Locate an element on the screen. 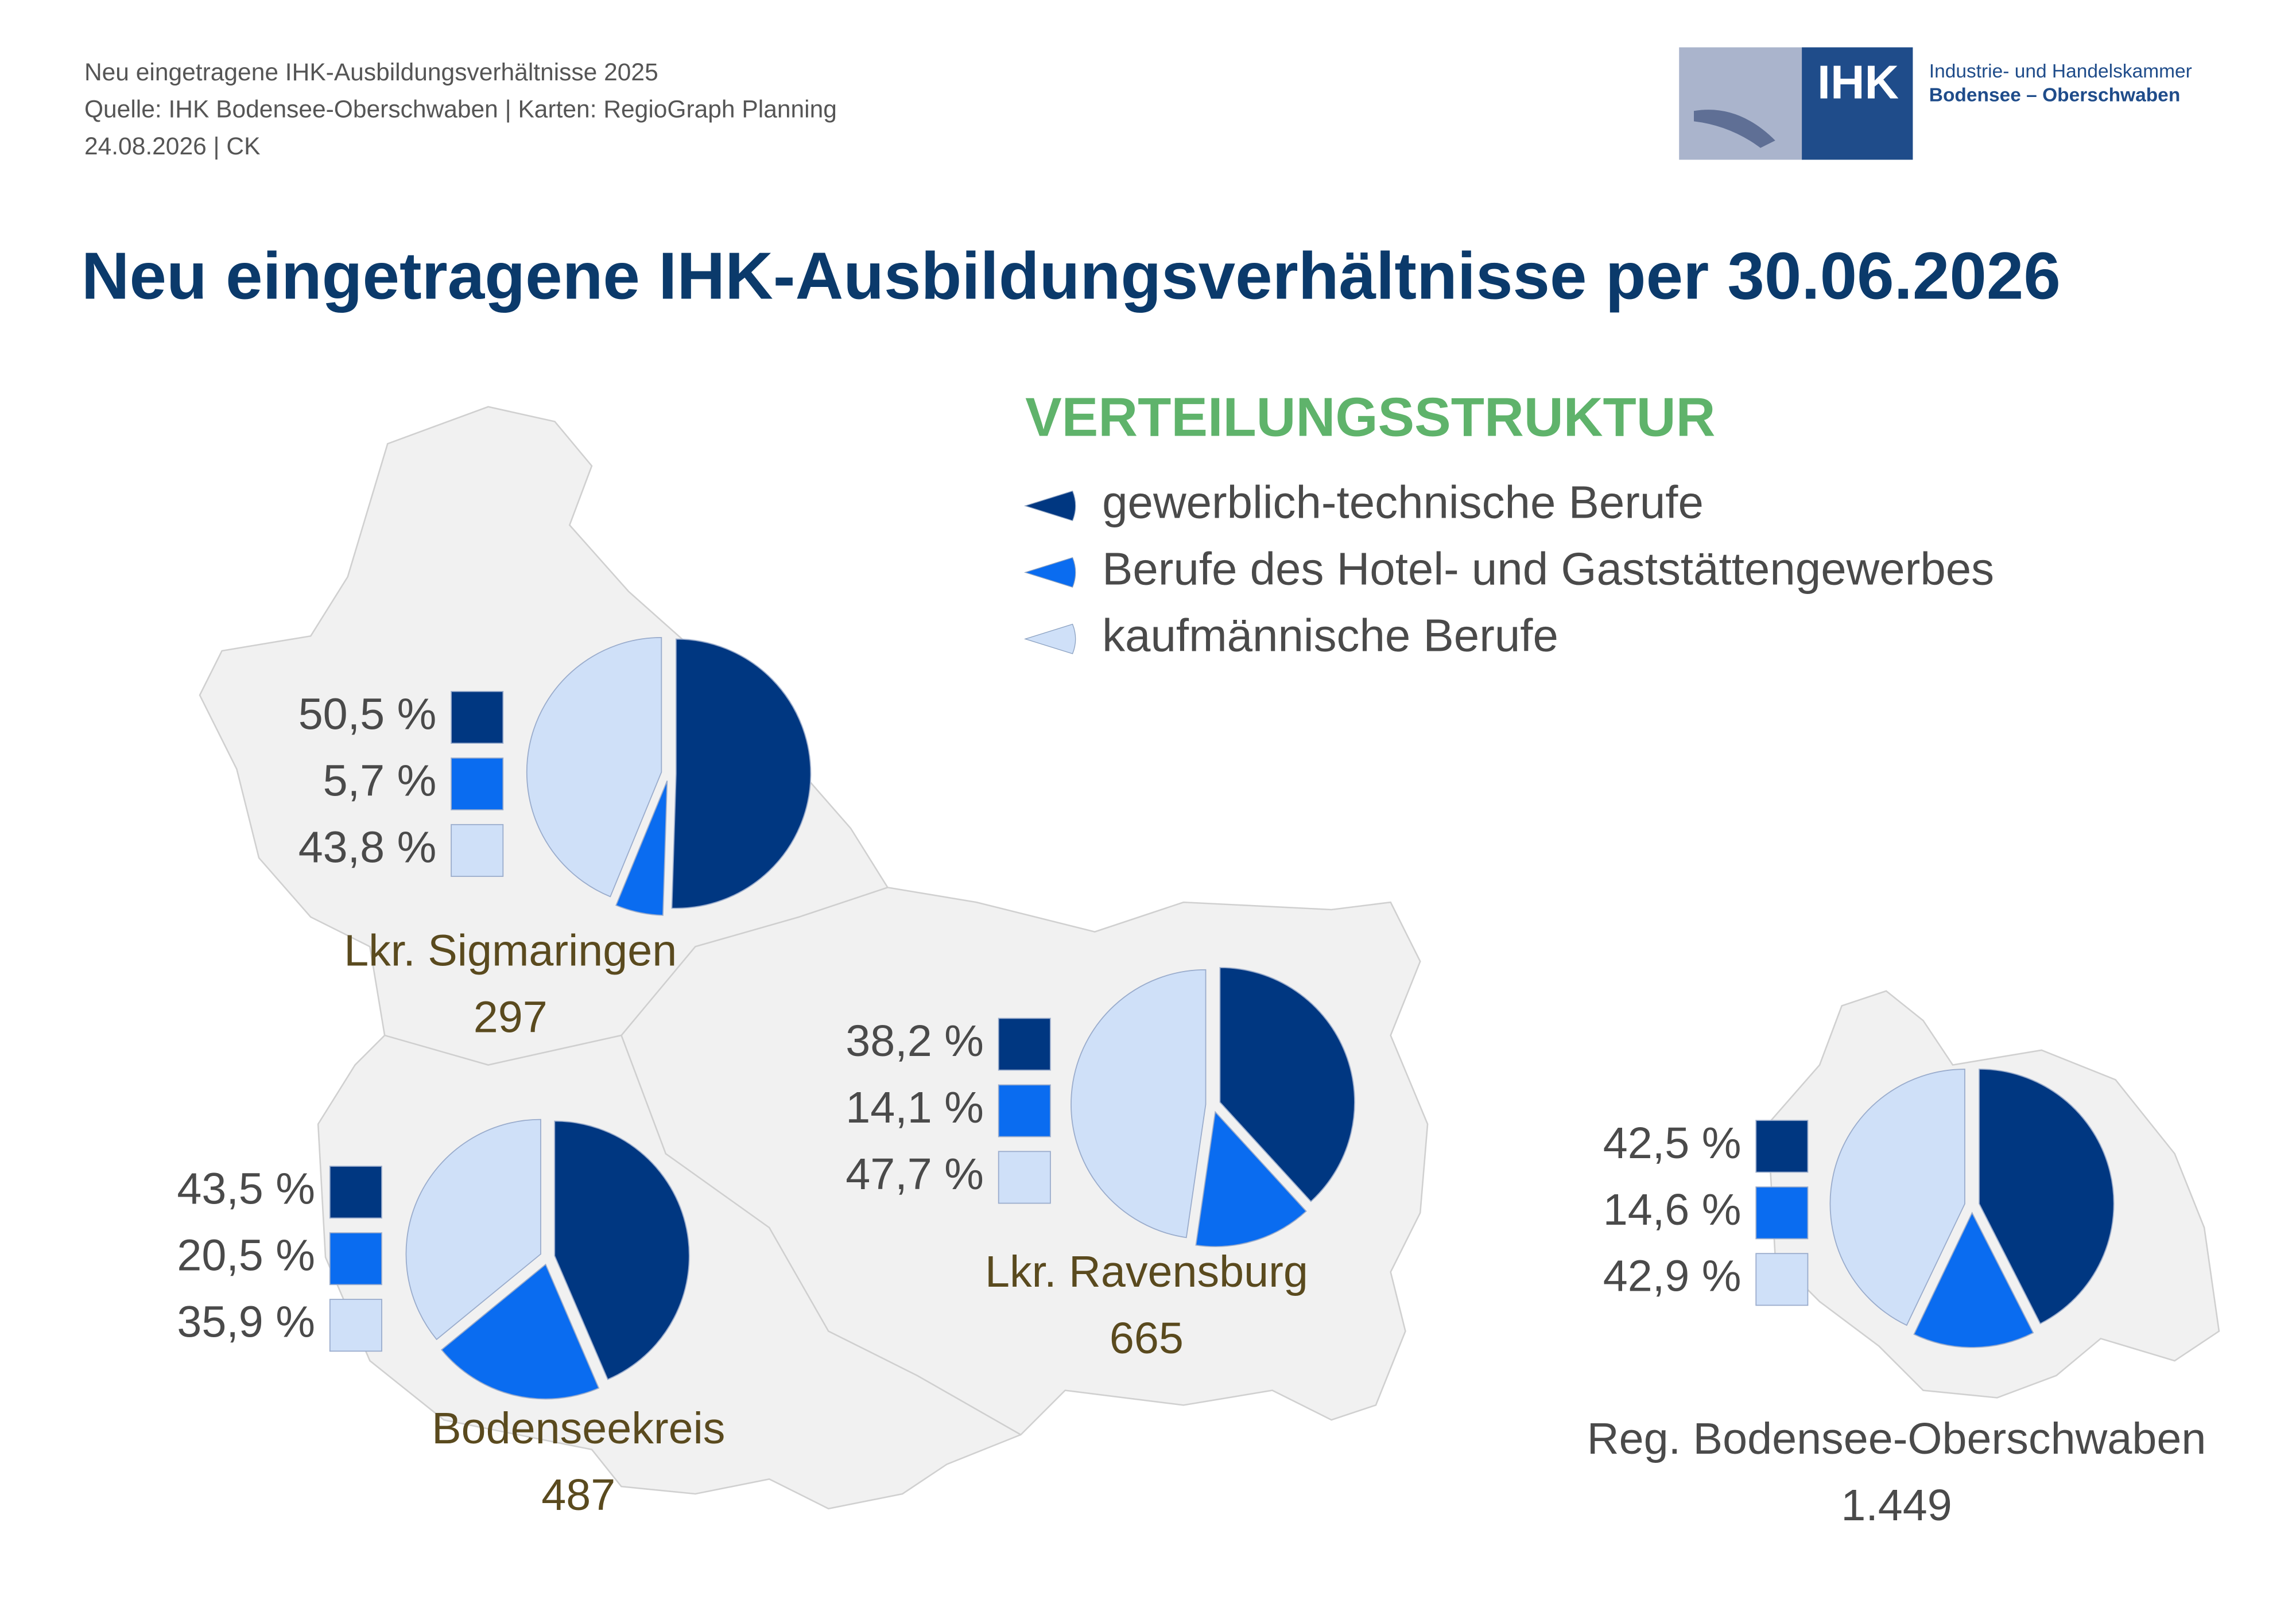  legend-label: gewerblich-technische Berufe is located at coordinates (1403, 502).